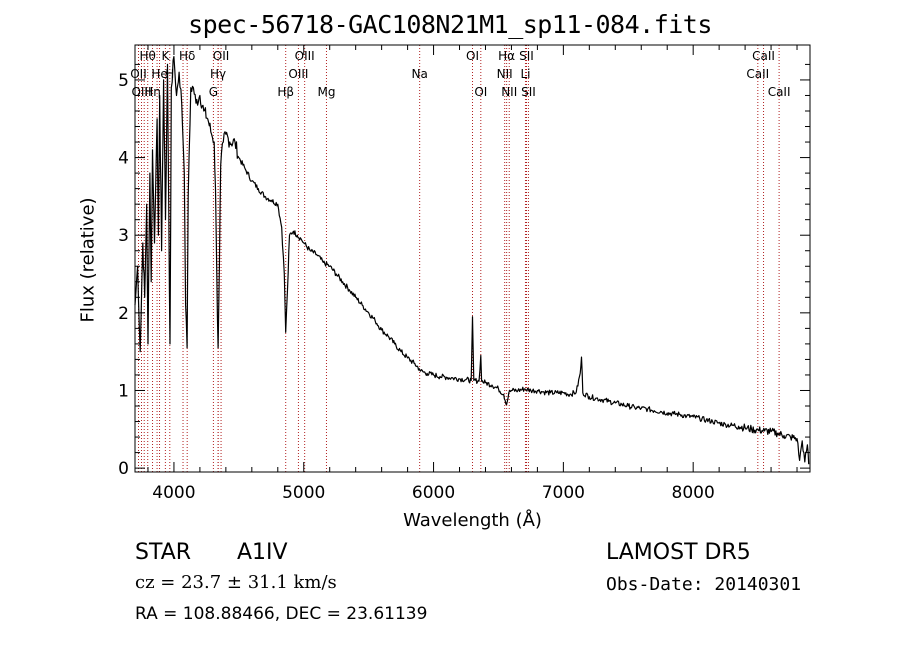 The image size is (900, 649). Describe the element at coordinates (236, 582) in the screenshot. I see `redshift-velocity: cz = 23.7 ± 31.1 km/s` at that location.